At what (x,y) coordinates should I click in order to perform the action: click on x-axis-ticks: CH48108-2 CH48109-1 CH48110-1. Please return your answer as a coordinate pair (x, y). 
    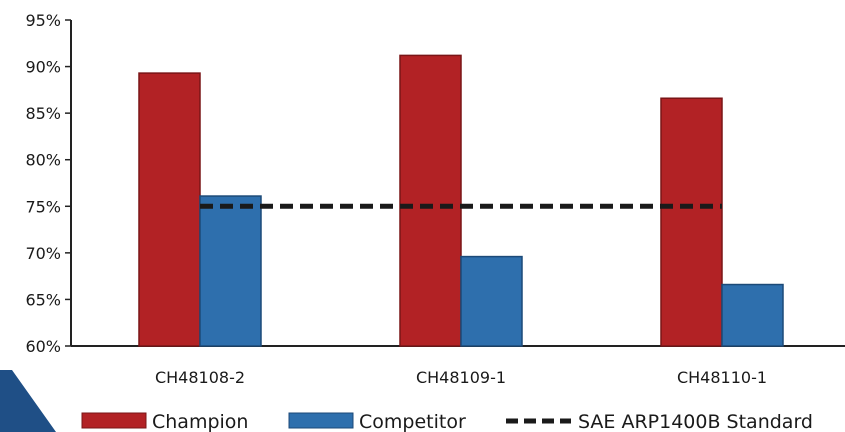
    Looking at the image, I should click on (461, 377).